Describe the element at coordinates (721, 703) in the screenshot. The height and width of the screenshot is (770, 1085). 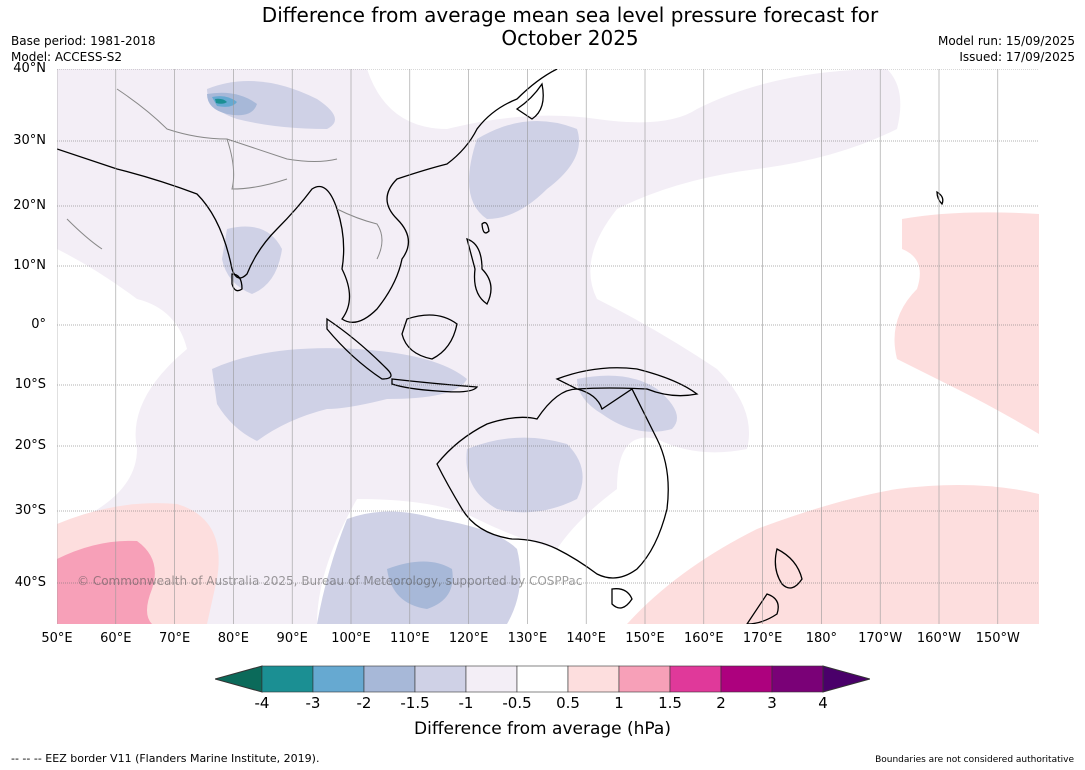
I see `colorbar-tick-label: 2` at that location.